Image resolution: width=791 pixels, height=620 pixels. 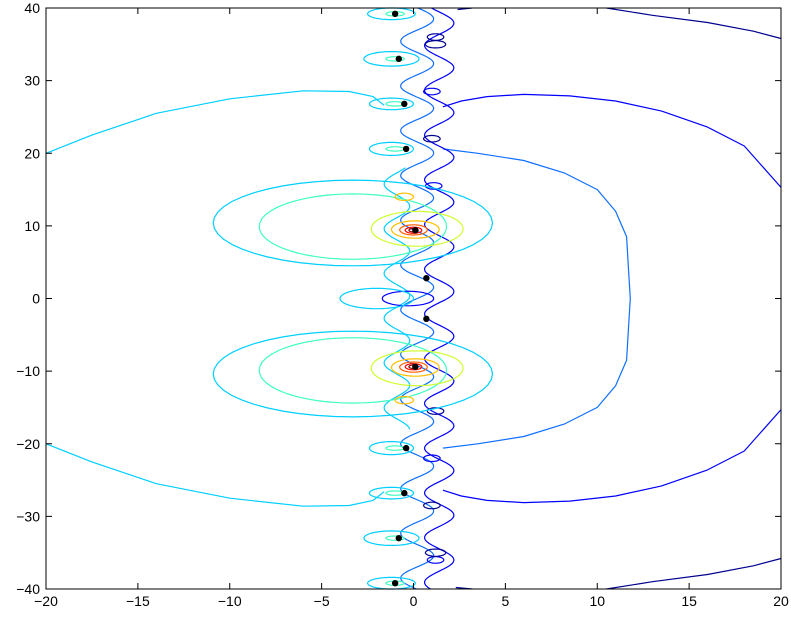 What do you see at coordinates (536, 298) in the screenshot?
I see `contour-right-lobe` at bounding box center [536, 298].